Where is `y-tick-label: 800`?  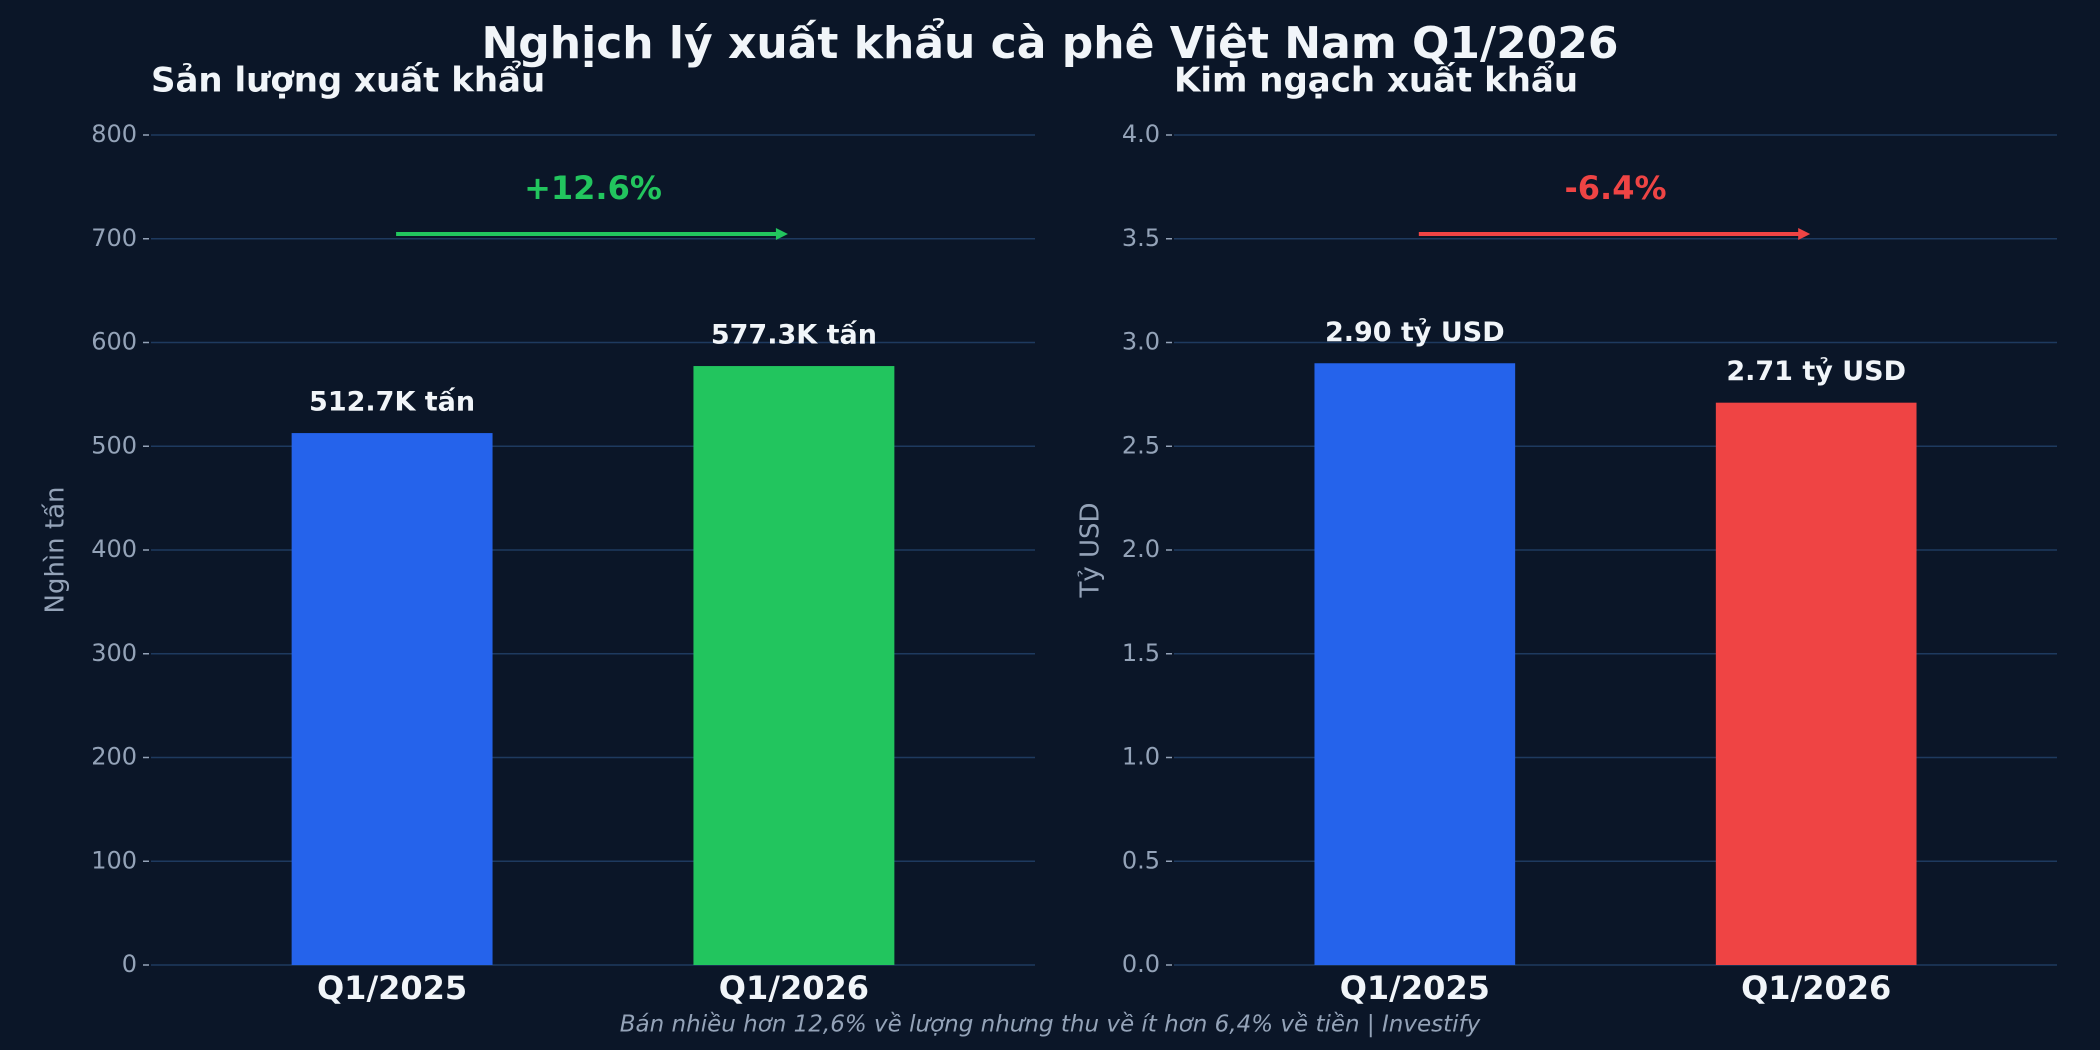
y-tick-label: 800 is located at coordinates (114, 134).